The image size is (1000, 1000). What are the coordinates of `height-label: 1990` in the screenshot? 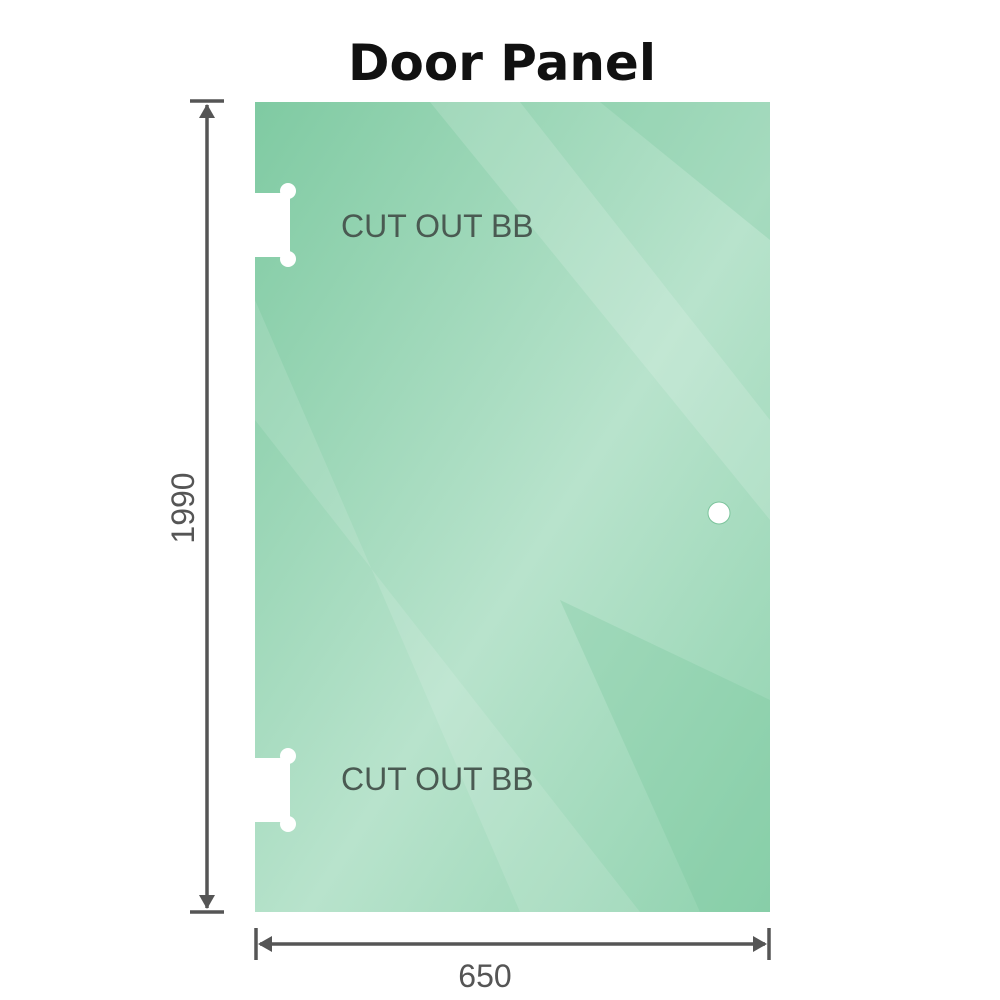 It's located at (183, 507).